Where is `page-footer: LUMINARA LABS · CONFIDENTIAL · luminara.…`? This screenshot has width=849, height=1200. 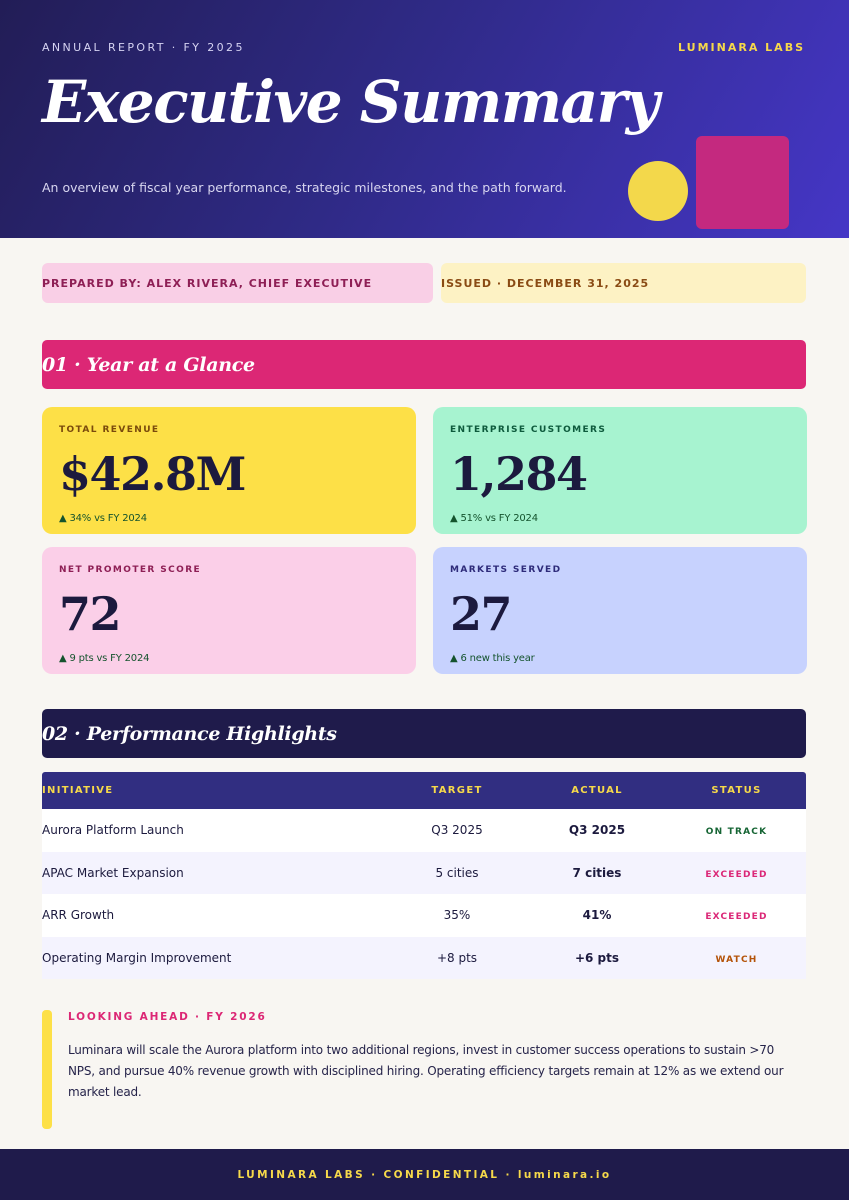
page-footer: LUMINARA LABS · CONFIDENTIAL · luminara.… is located at coordinates (424, 1174).